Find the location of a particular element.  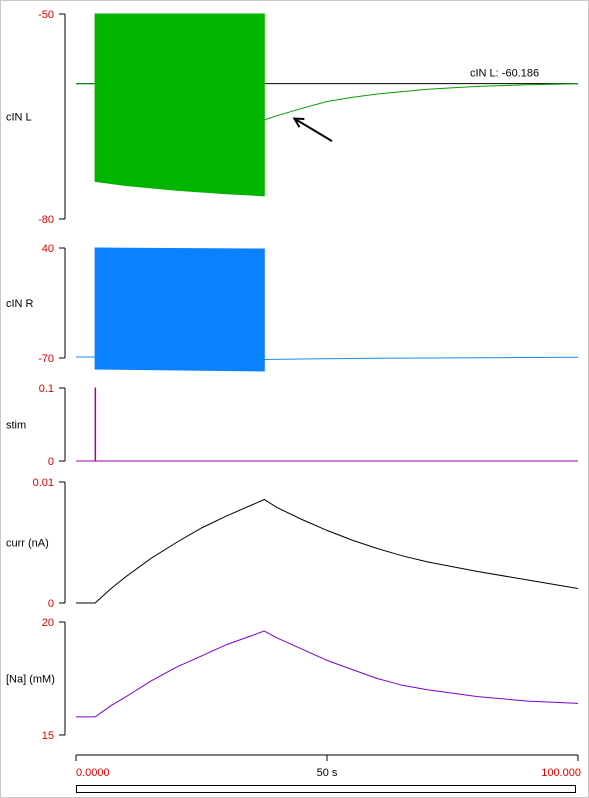

curr-traces is located at coordinates (327, 551).